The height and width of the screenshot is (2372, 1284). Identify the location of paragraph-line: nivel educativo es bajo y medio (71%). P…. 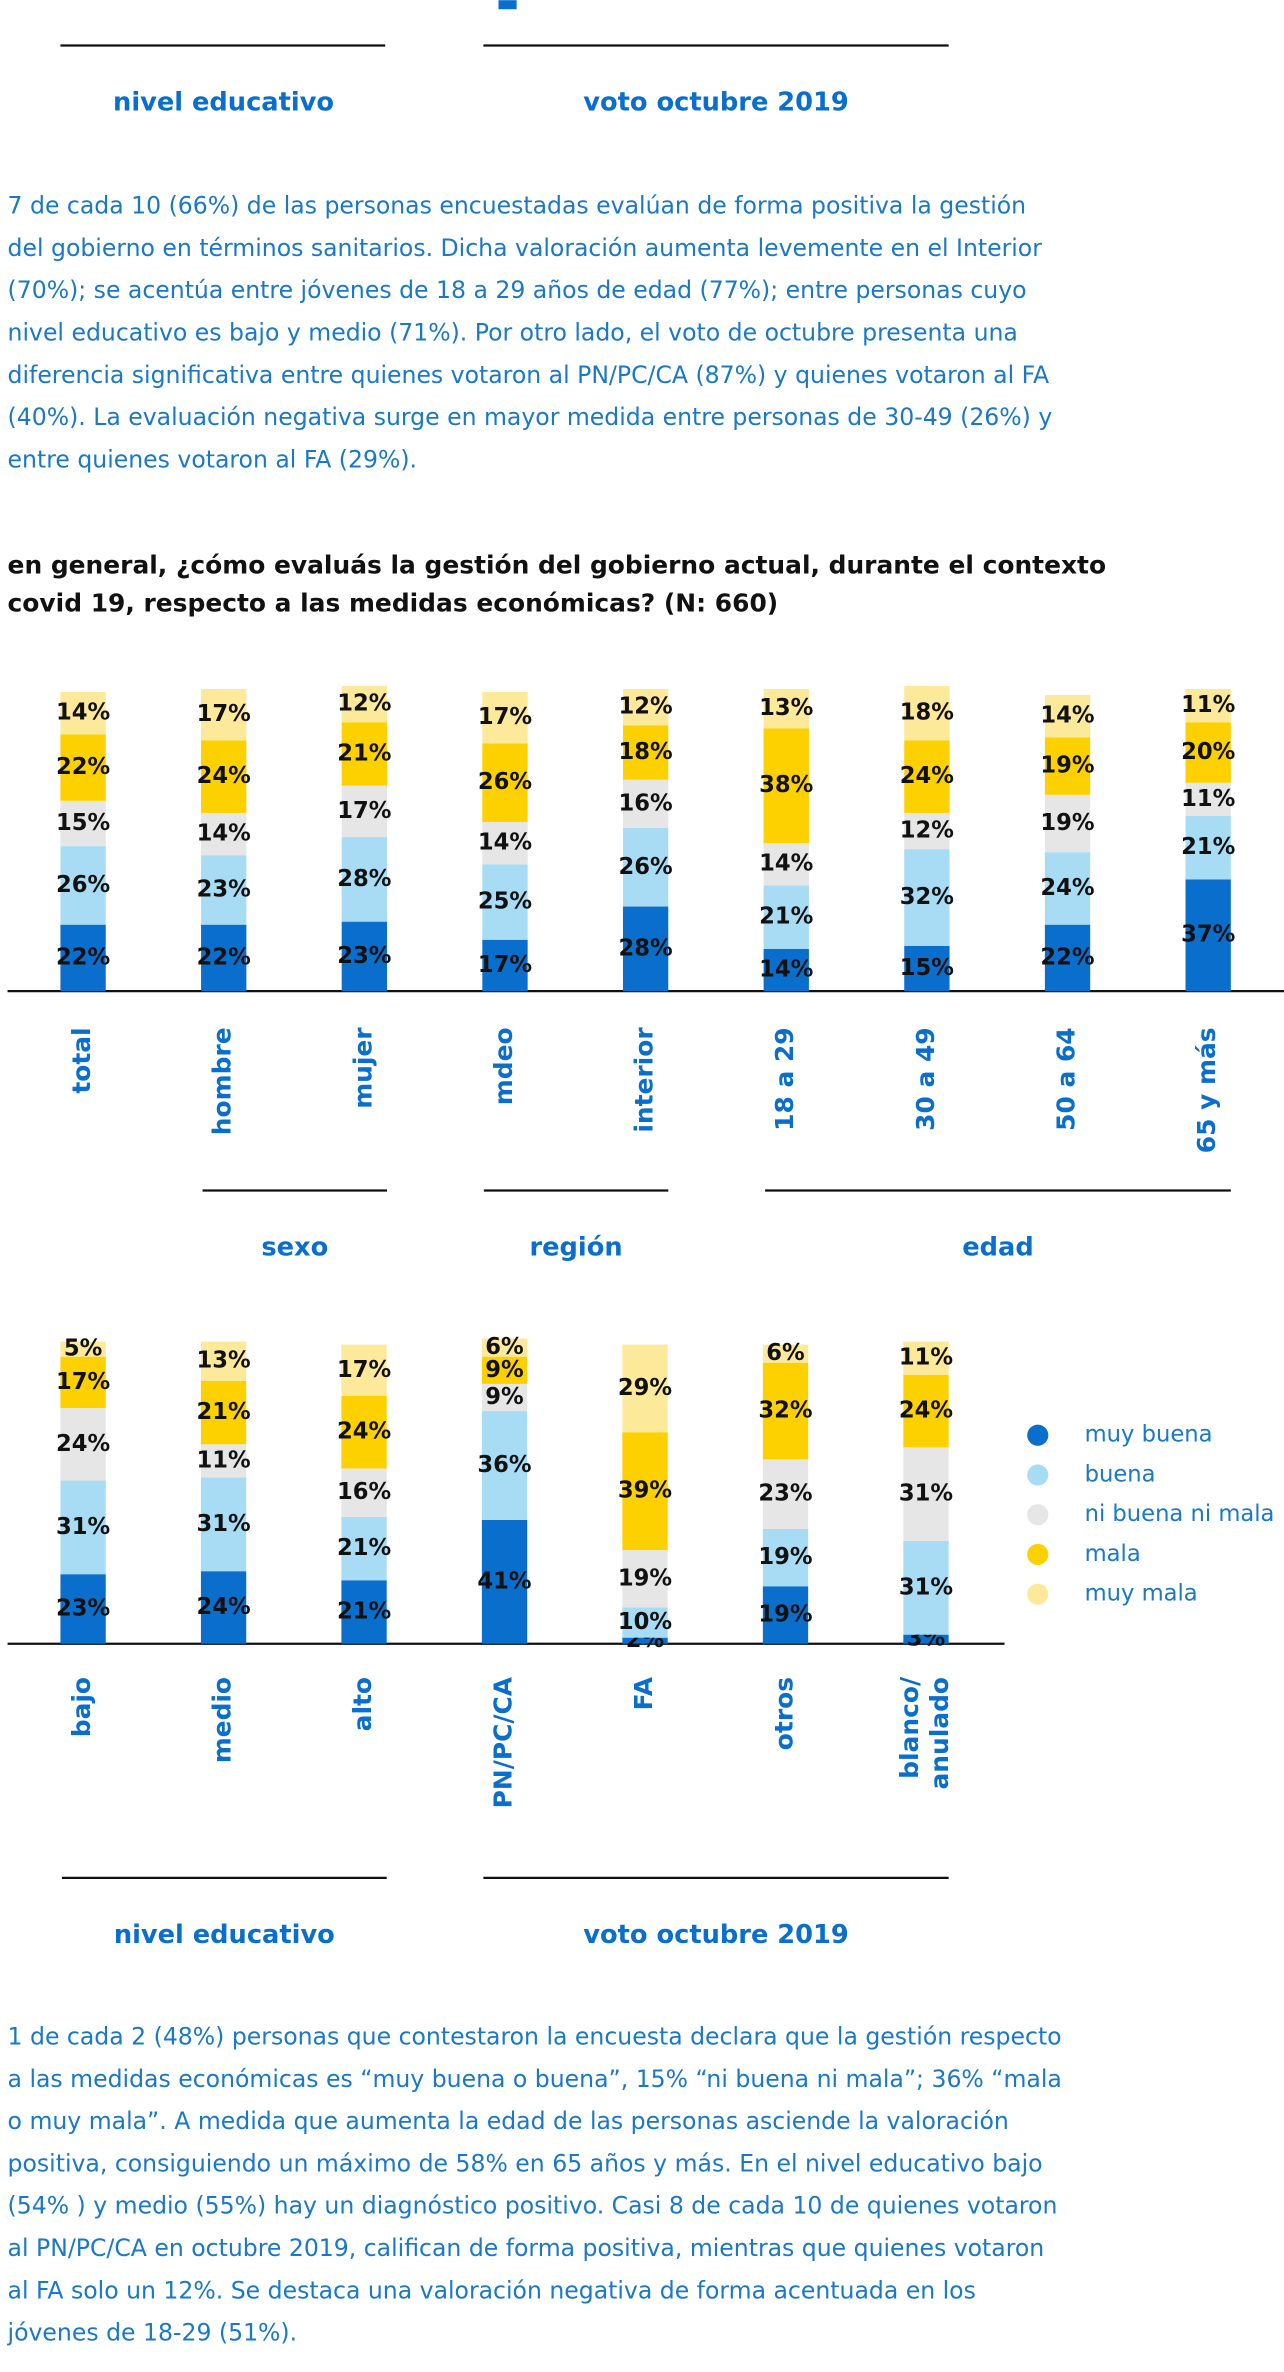
(513, 333).